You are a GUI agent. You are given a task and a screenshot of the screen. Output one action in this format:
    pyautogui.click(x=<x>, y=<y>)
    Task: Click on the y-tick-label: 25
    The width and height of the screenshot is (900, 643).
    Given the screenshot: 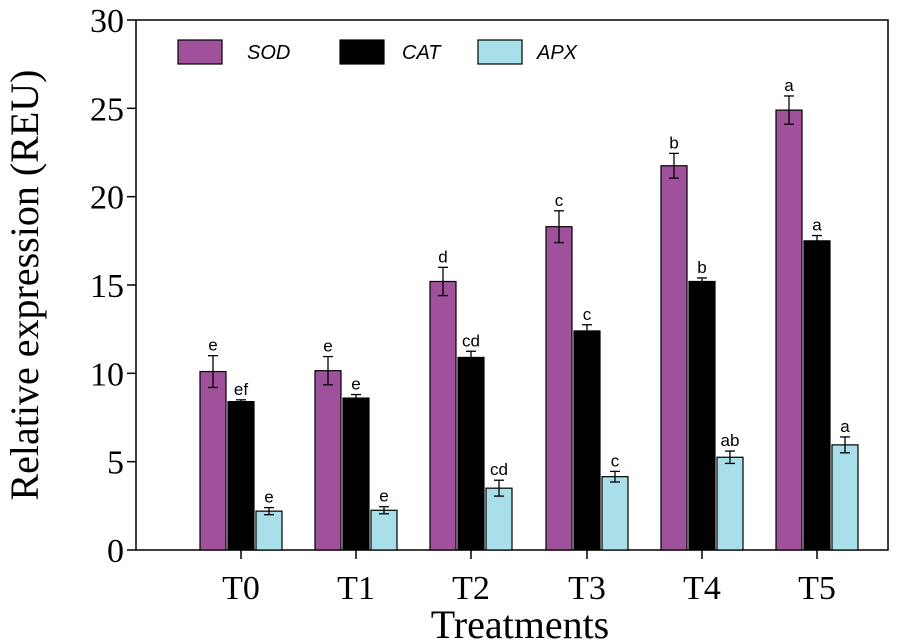 What is the action you would take?
    pyautogui.click(x=107, y=109)
    